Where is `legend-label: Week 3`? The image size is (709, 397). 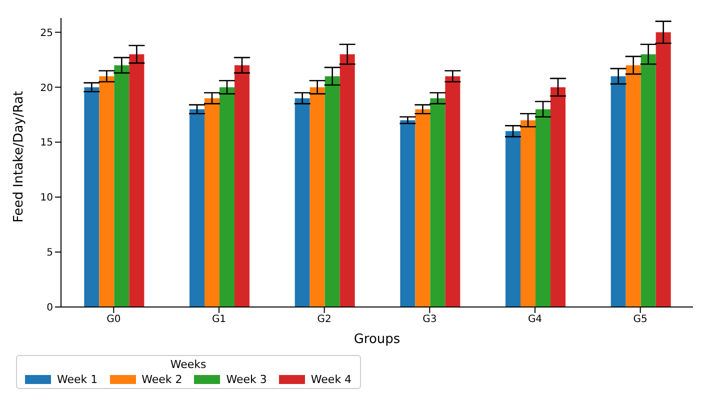 legend-label: Week 3 is located at coordinates (246, 379).